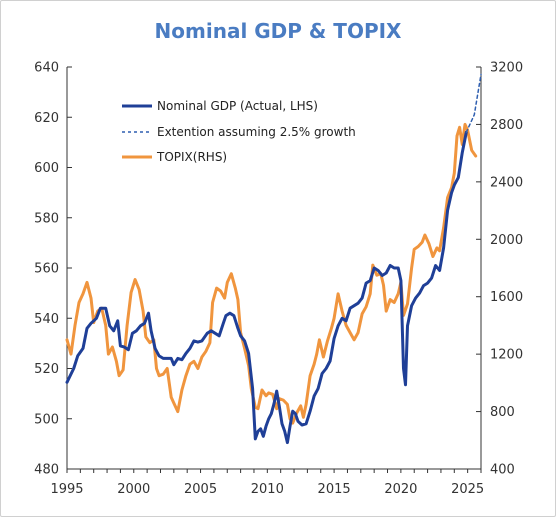 The width and height of the screenshot is (556, 517). I want to click on right-axis-ticks: 400 800 1200 1600 2000 2400 2800 3200, so click(499, 269).